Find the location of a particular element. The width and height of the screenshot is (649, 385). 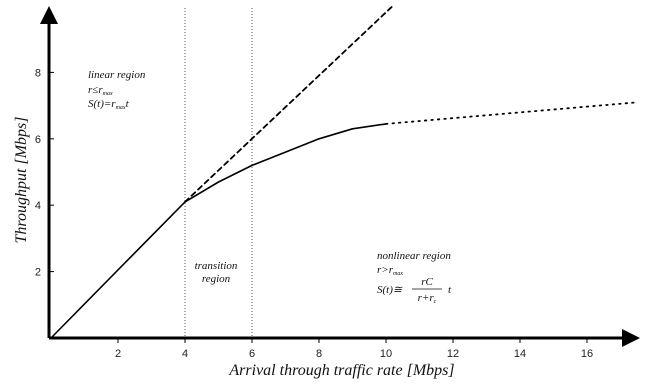

linear-region-formula: S(t)=rmaxt is located at coordinates (109, 104).